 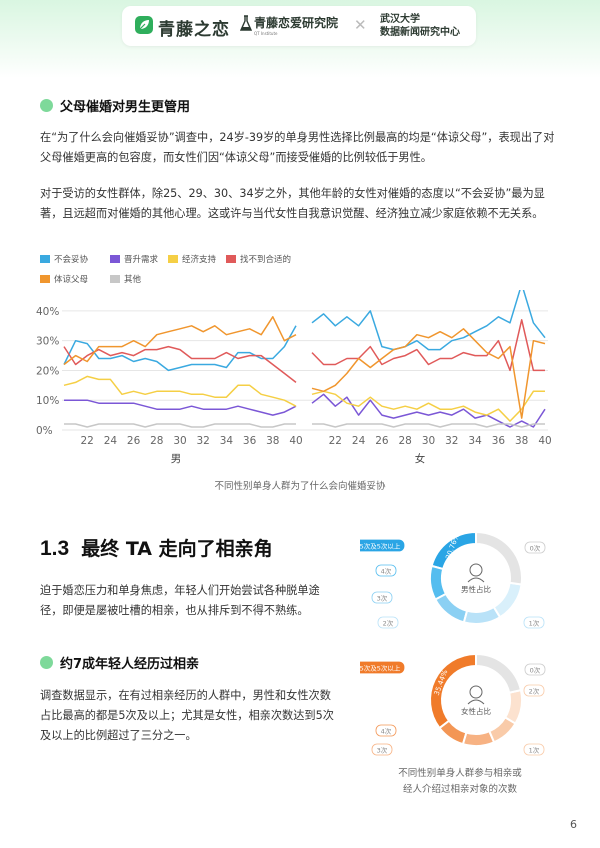 I want to click on person-icon, so click(x=476, y=695).